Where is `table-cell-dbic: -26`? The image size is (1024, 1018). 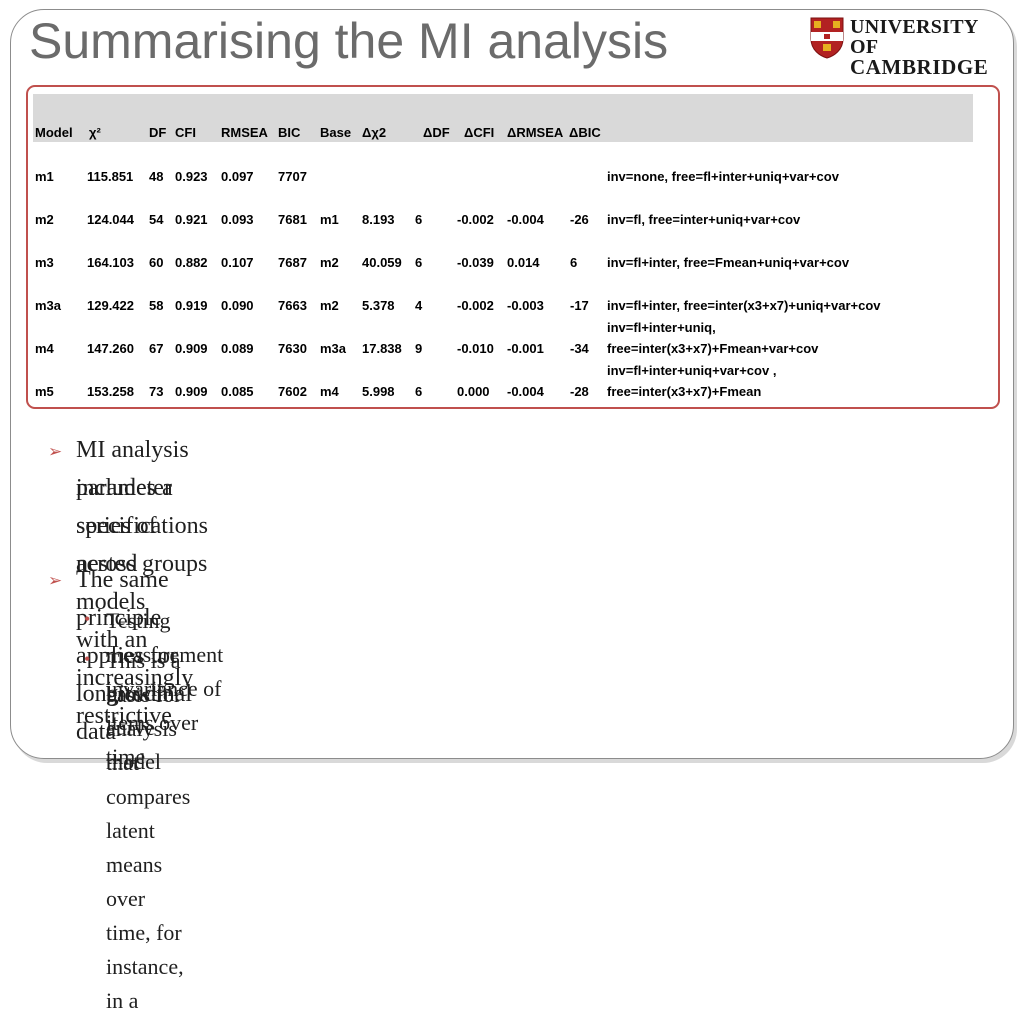 table-cell-dbic: -26 is located at coordinates (579, 219).